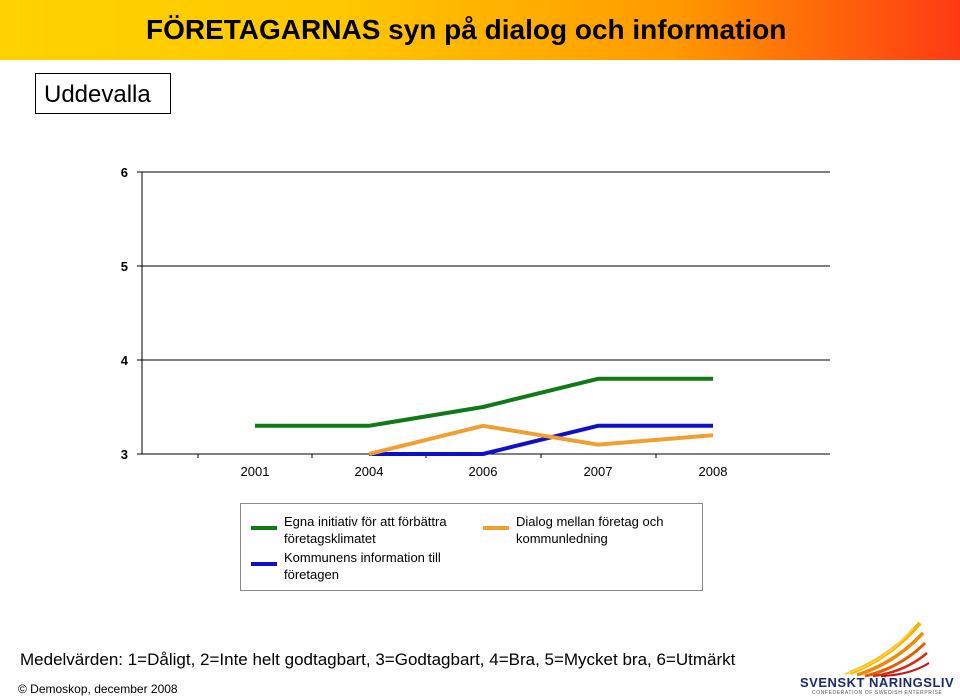  Describe the element at coordinates (124, 454) in the screenshot. I see `y-tick-label: 3` at that location.